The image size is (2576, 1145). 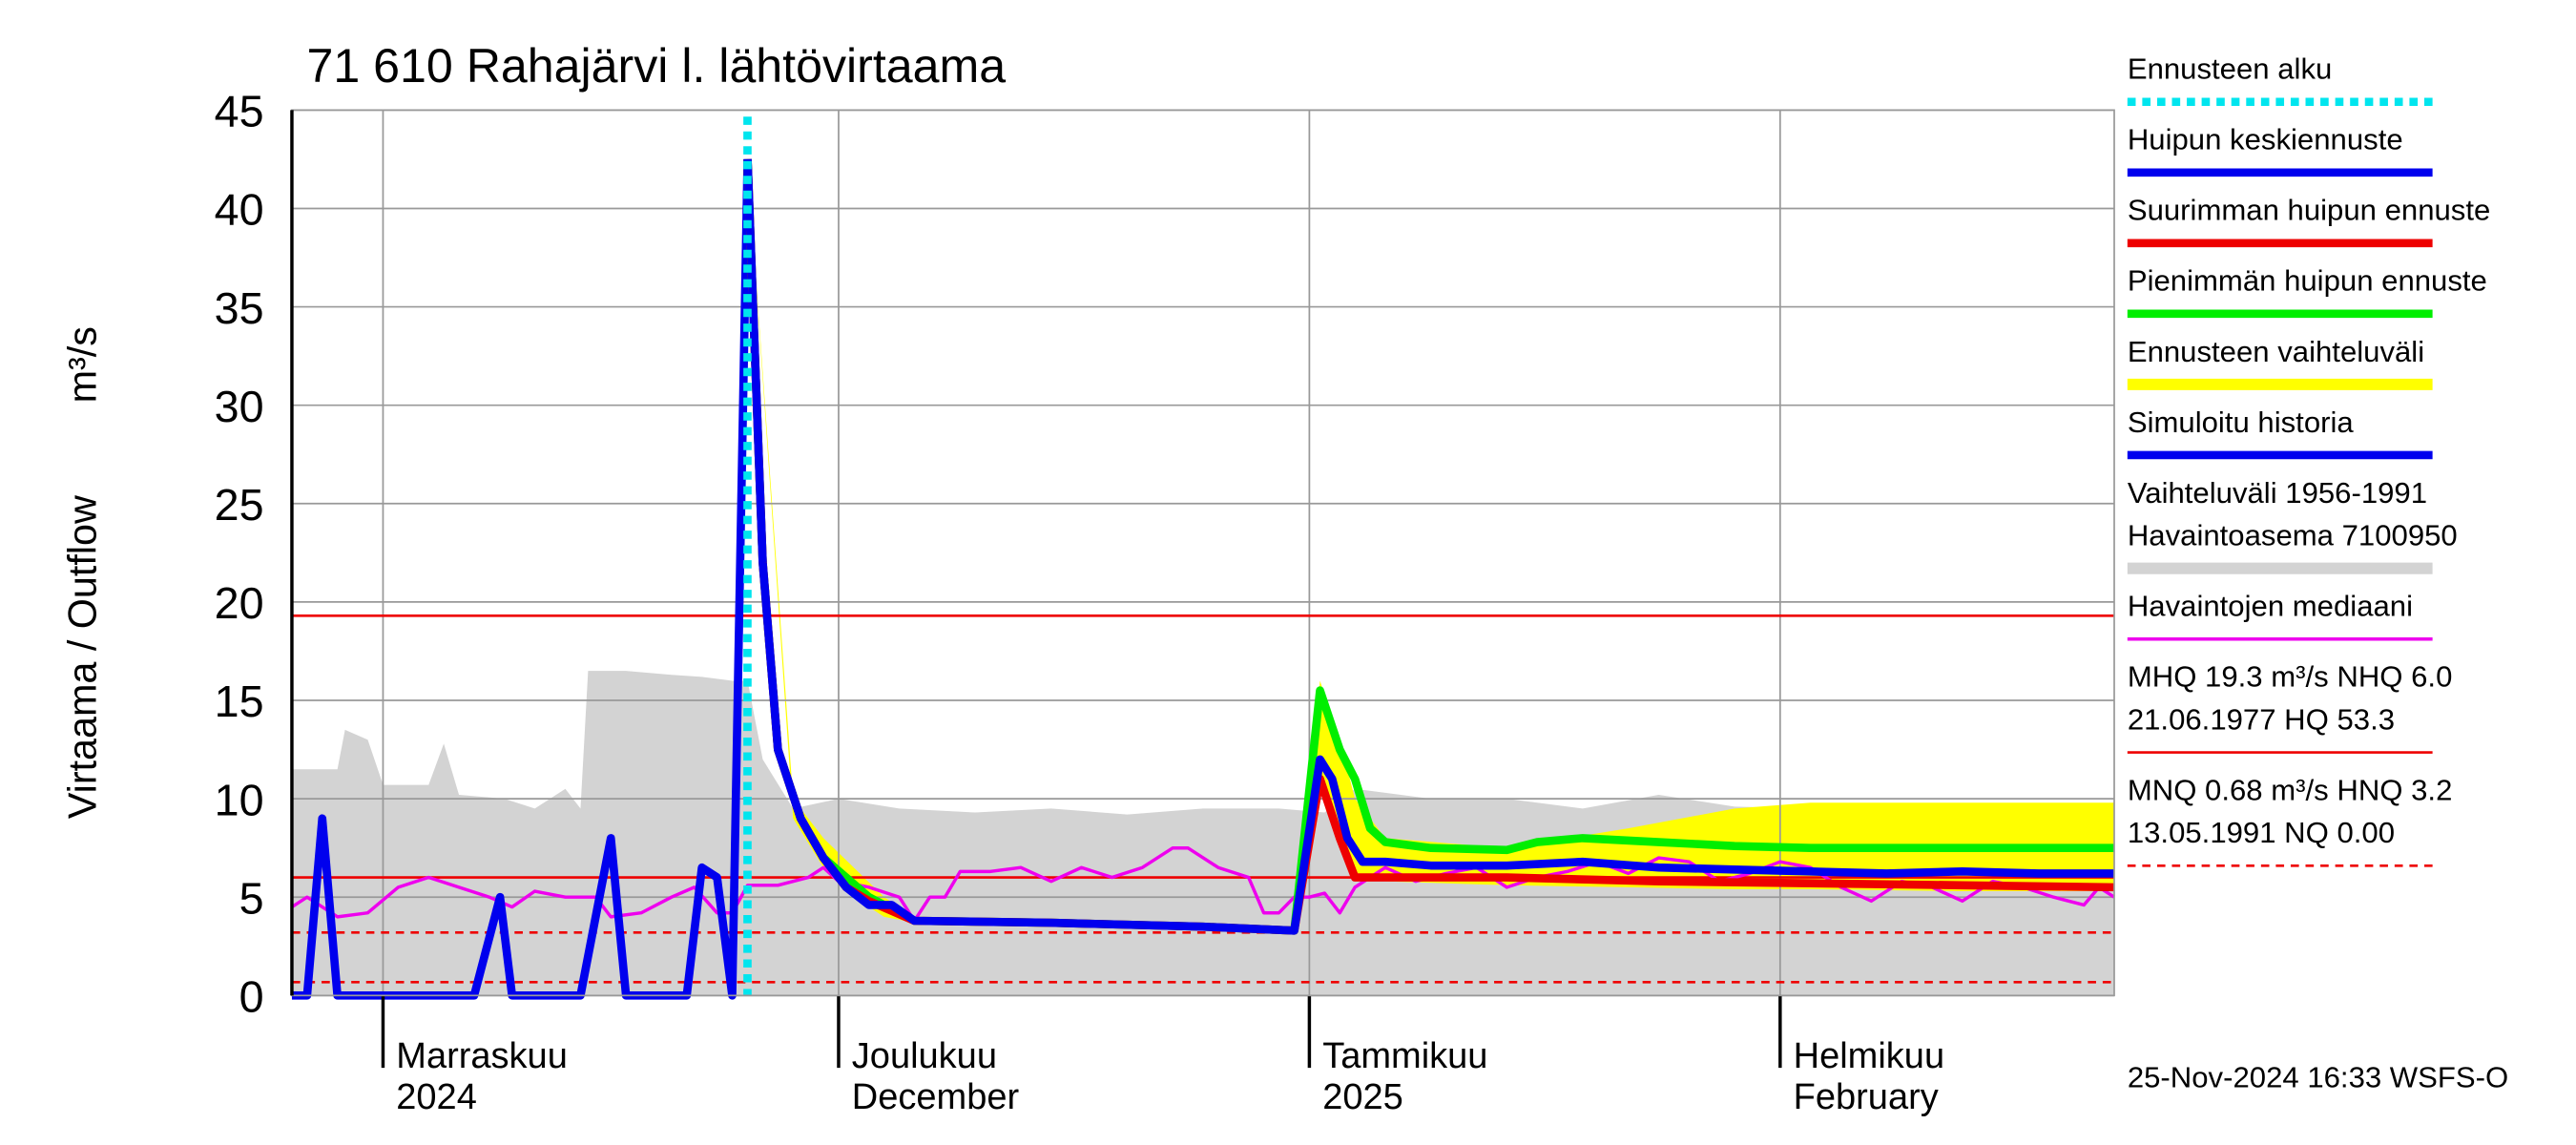 I want to click on y-tick-label: 40, so click(x=239, y=210).